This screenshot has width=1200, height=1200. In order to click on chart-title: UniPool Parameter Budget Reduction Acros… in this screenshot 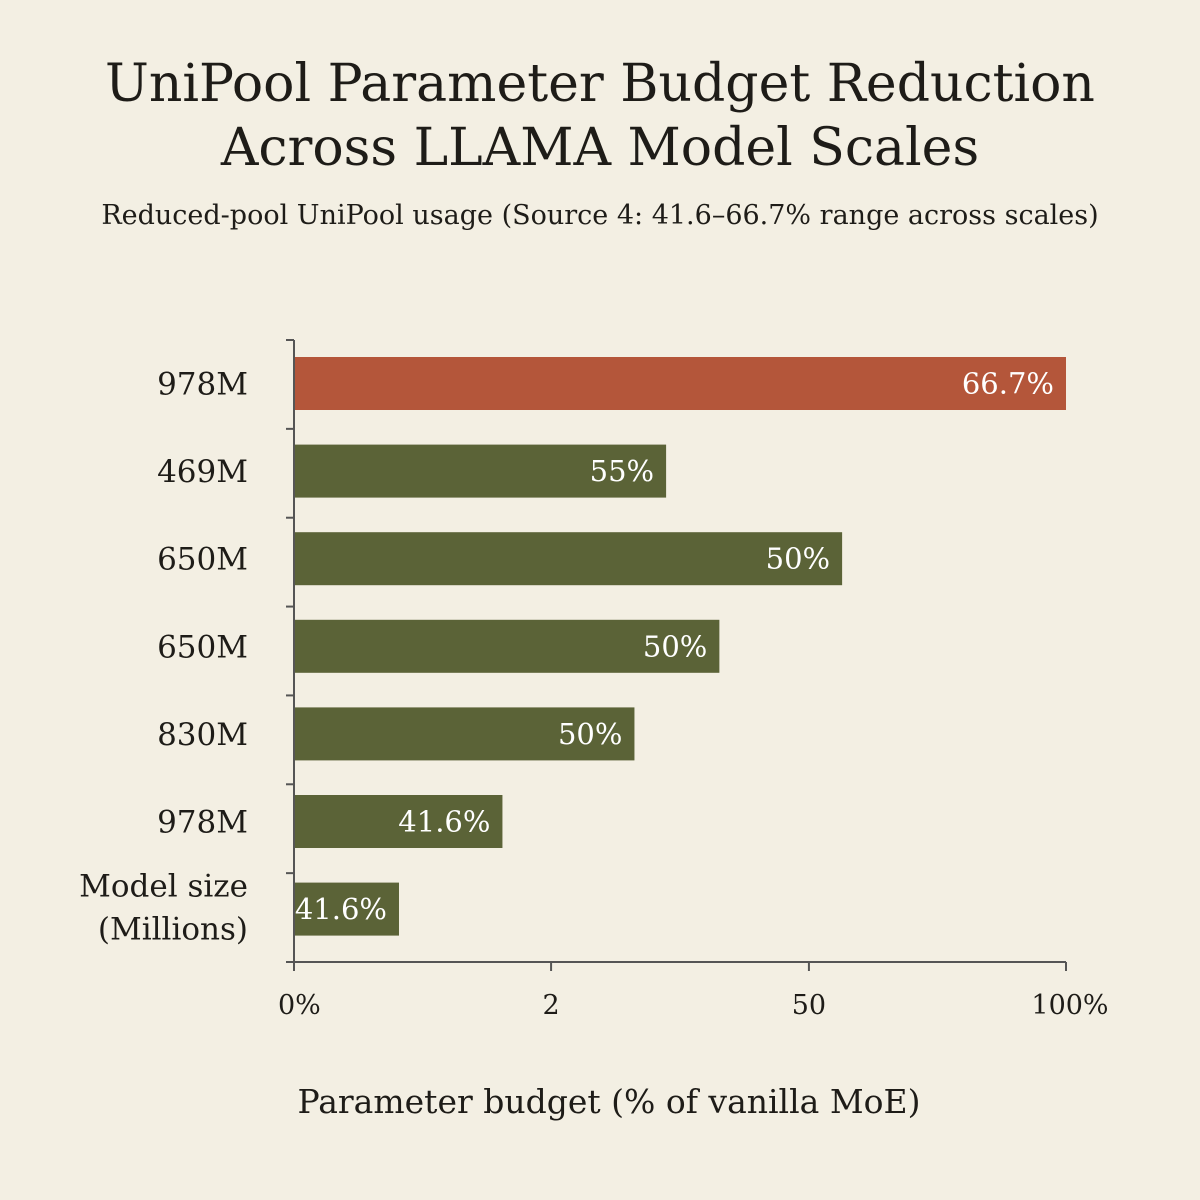, I will do `click(600, 116)`.